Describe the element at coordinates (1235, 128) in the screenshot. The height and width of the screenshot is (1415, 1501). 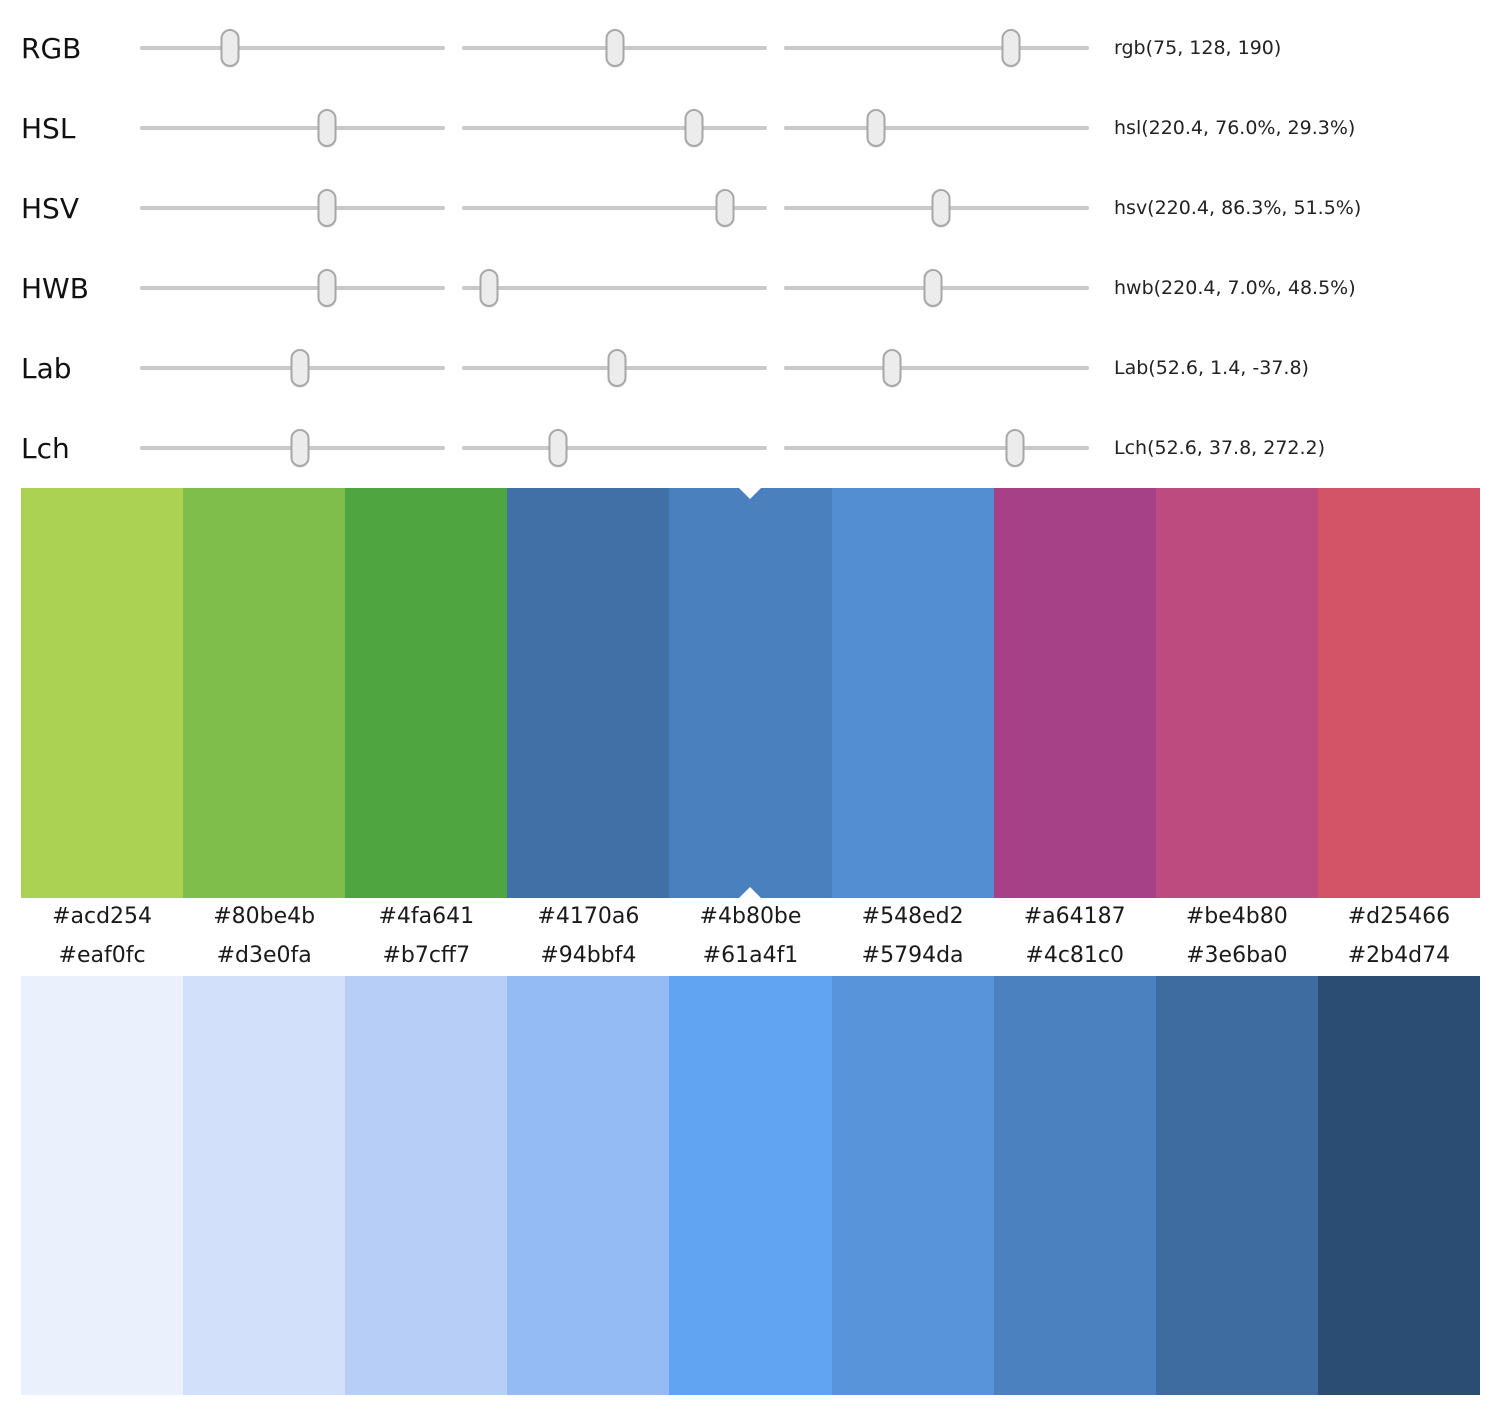
I see `slider-value: hsl(220.4, 76.0%, 29.3%)` at that location.